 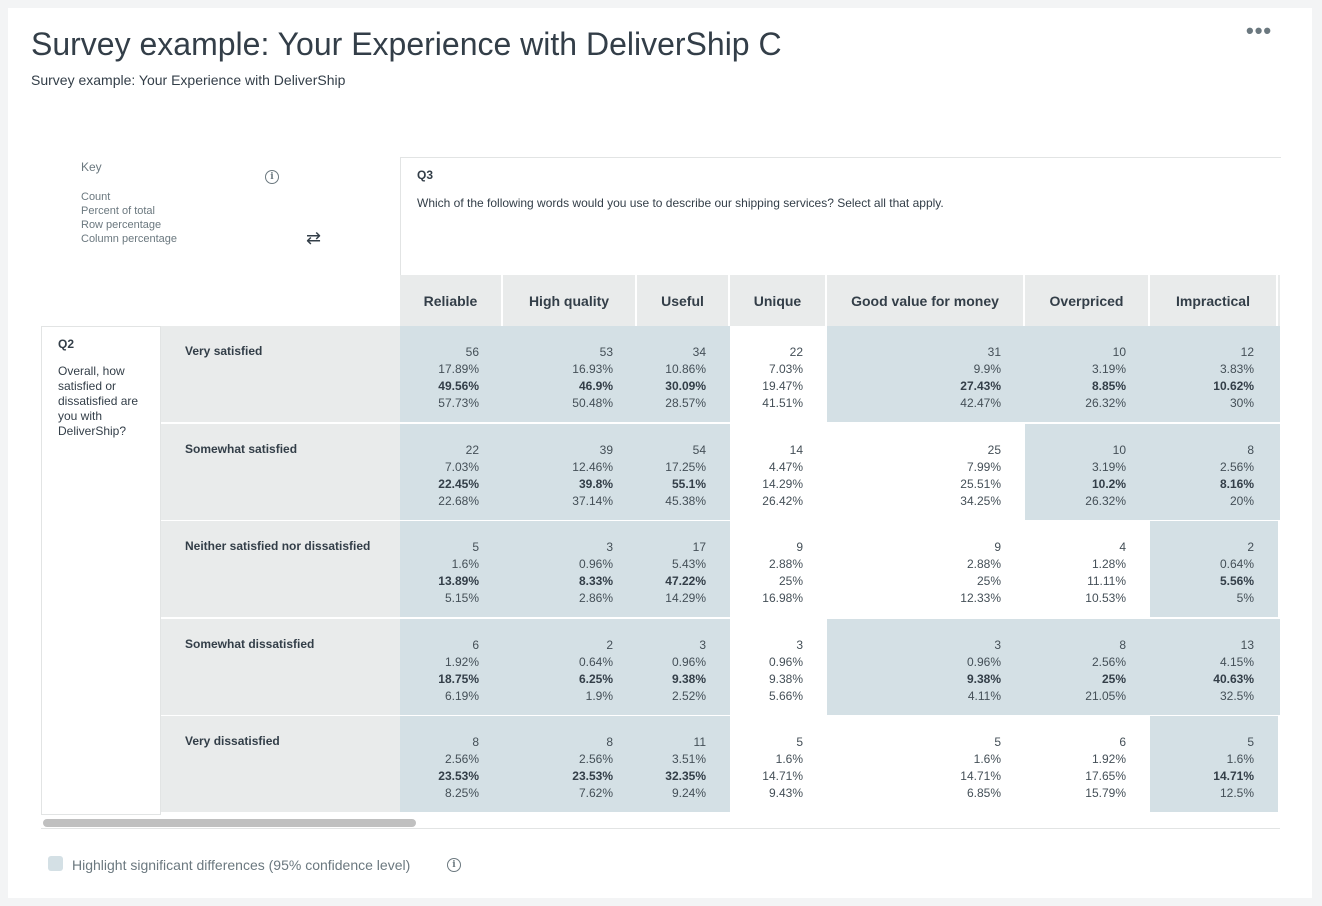 What do you see at coordinates (314, 238) in the screenshot?
I see `swap-axes-icon: ⇄` at bounding box center [314, 238].